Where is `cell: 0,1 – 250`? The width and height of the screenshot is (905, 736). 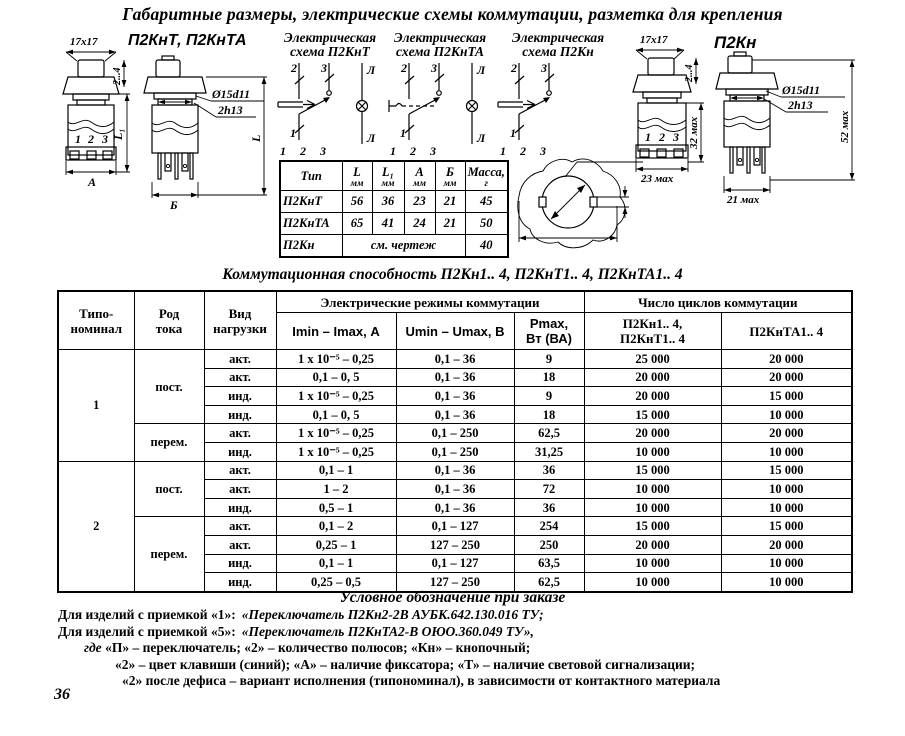 cell: 0,1 – 250 is located at coordinates (455, 451).